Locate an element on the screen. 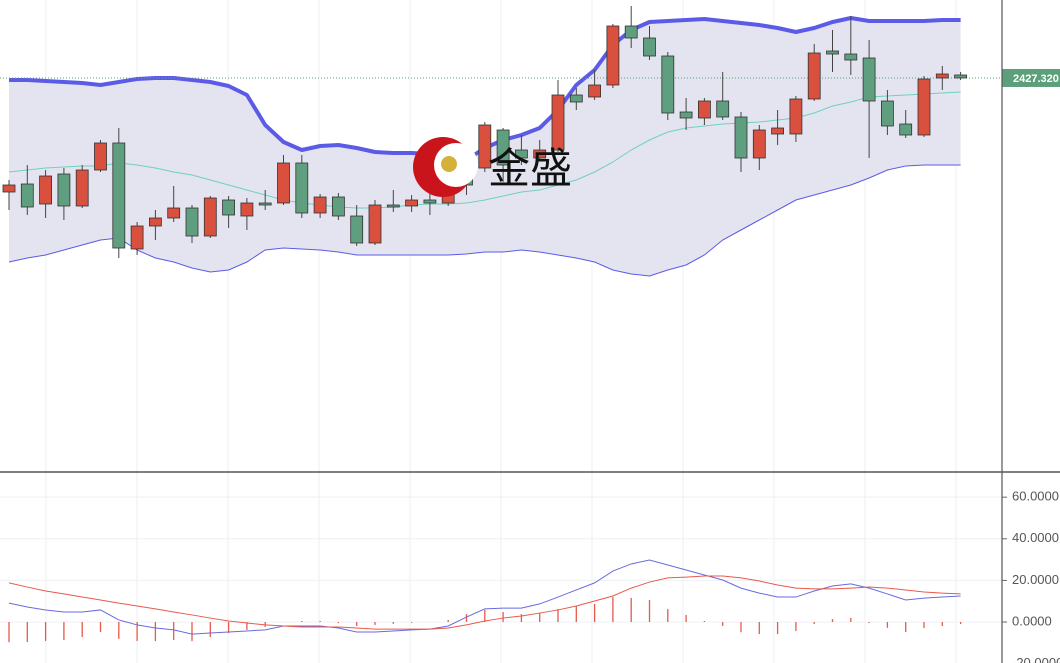 The width and height of the screenshot is (1060, 663). logo is located at coordinates (445, 167).